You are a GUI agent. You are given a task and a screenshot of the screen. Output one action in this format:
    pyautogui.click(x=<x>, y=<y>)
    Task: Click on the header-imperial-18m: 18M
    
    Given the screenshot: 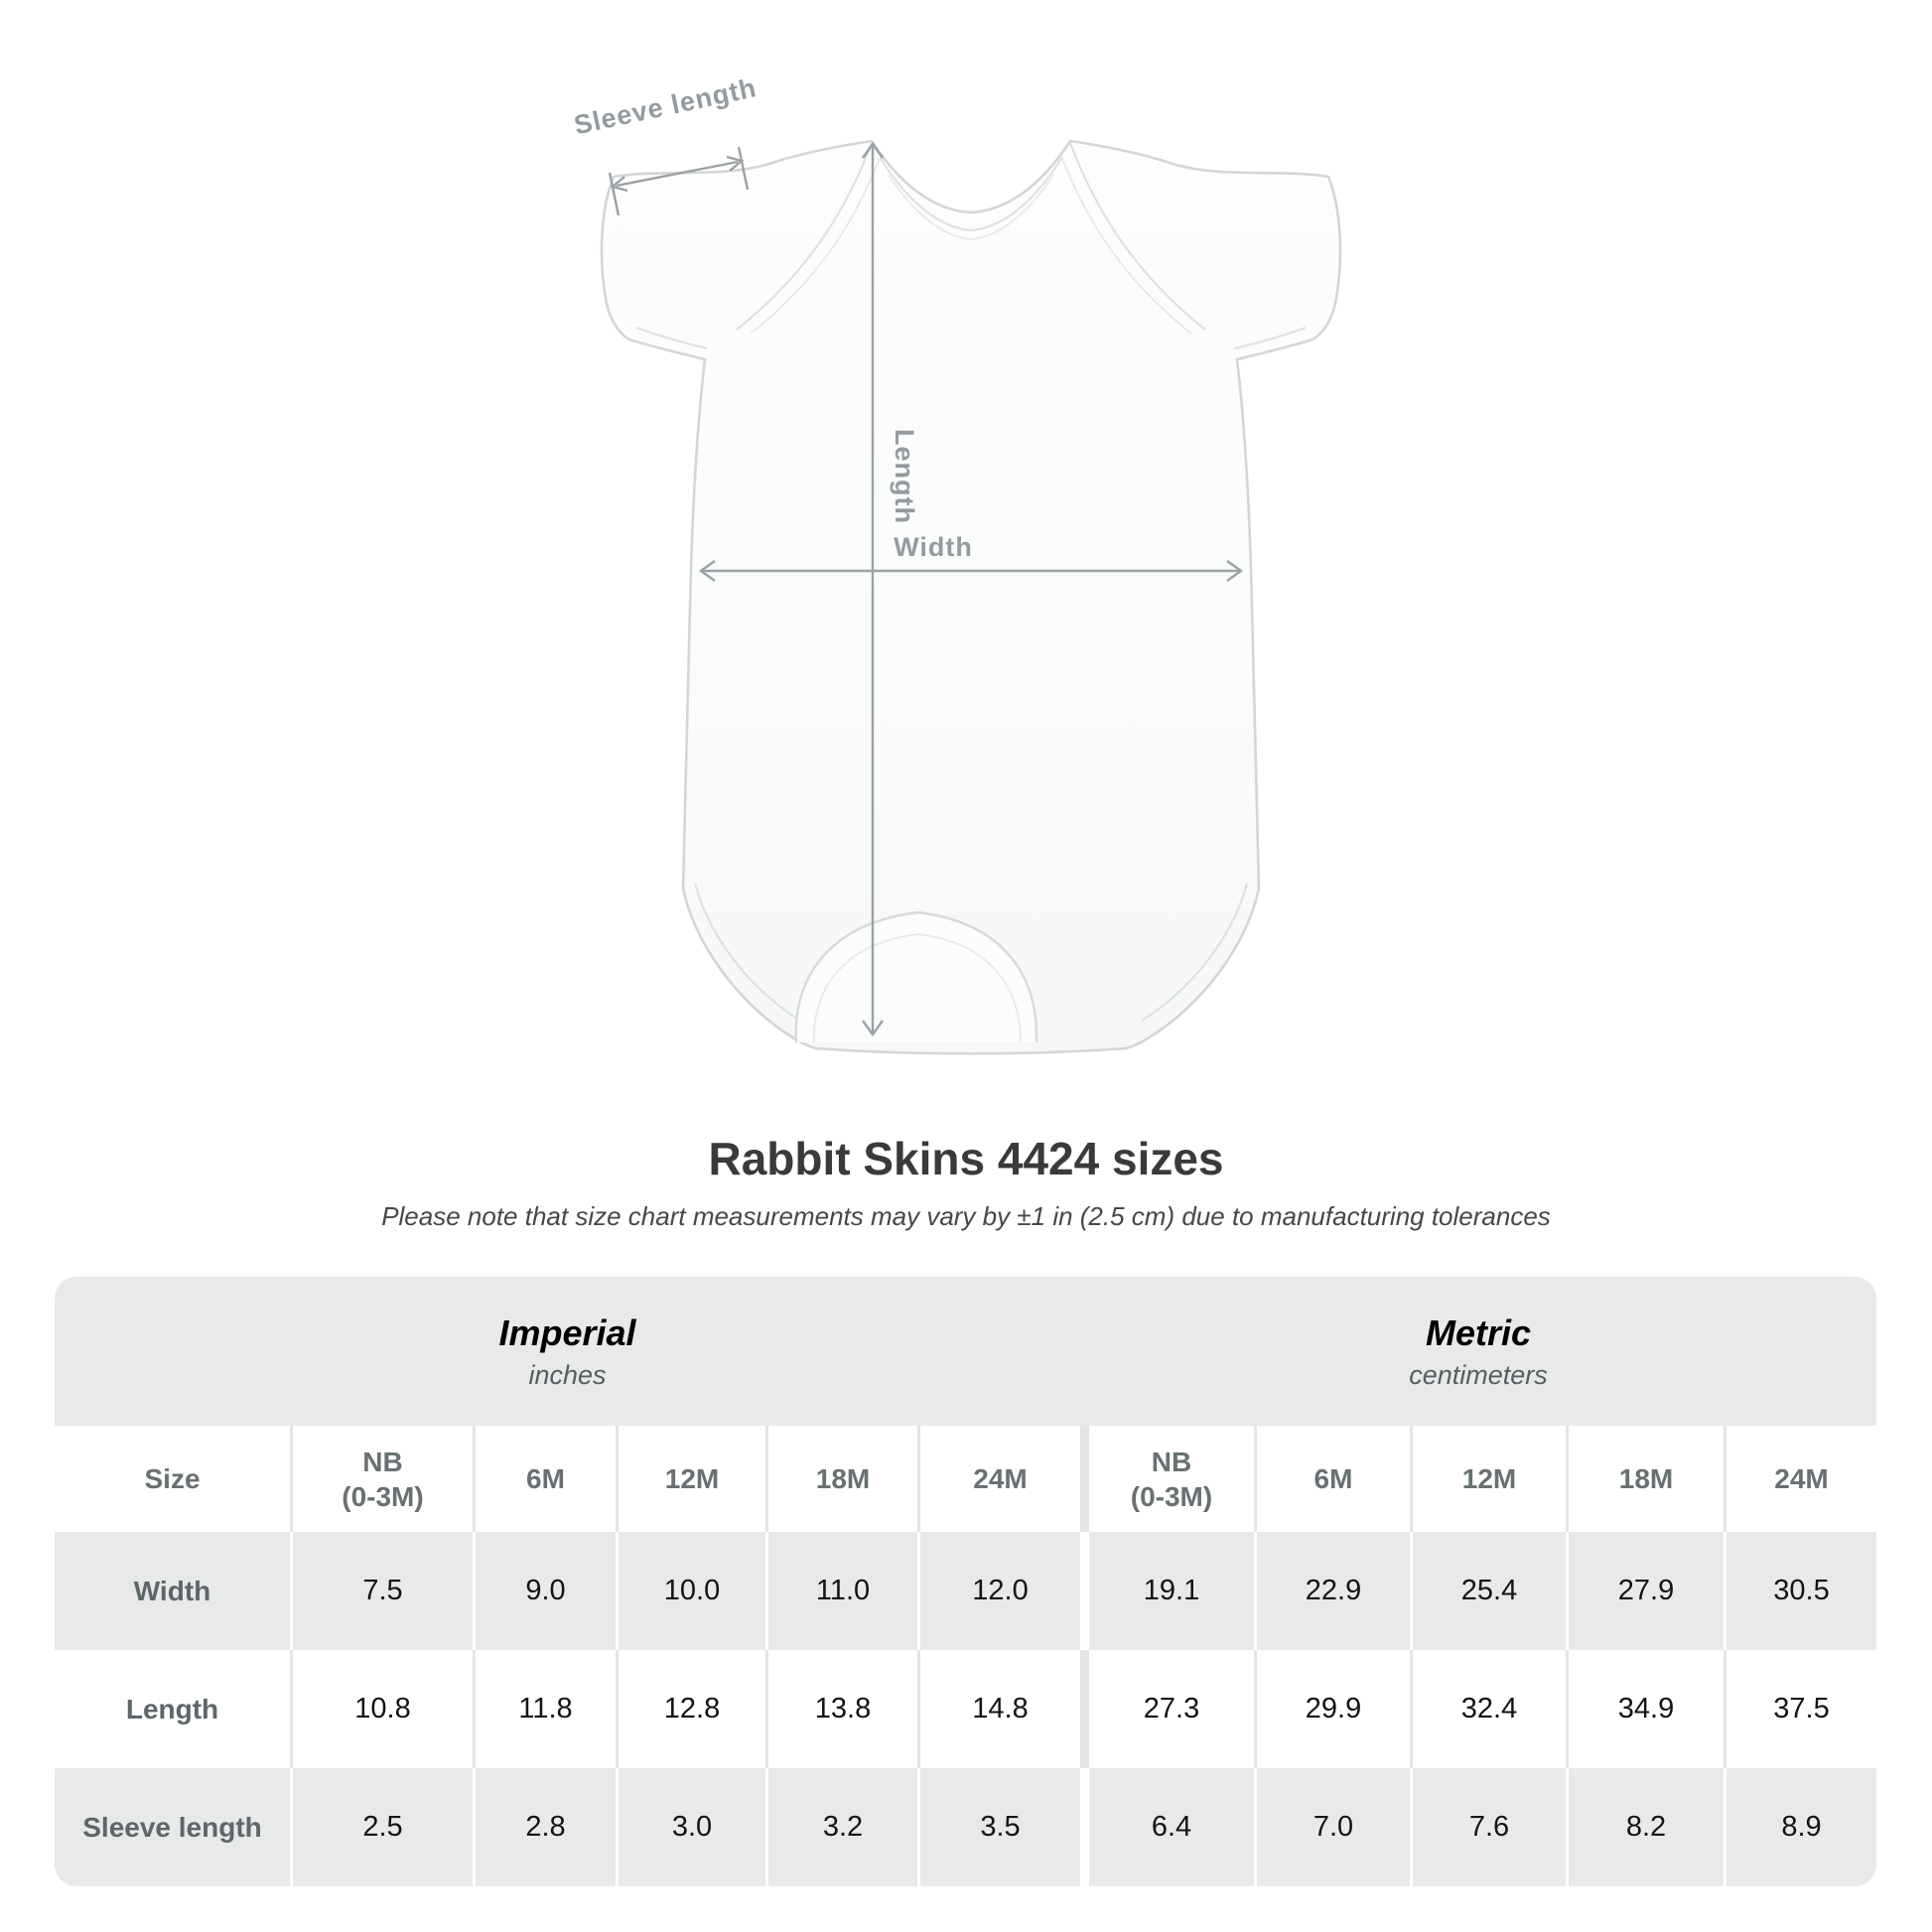 What is the action you would take?
    pyautogui.click(x=841, y=1479)
    